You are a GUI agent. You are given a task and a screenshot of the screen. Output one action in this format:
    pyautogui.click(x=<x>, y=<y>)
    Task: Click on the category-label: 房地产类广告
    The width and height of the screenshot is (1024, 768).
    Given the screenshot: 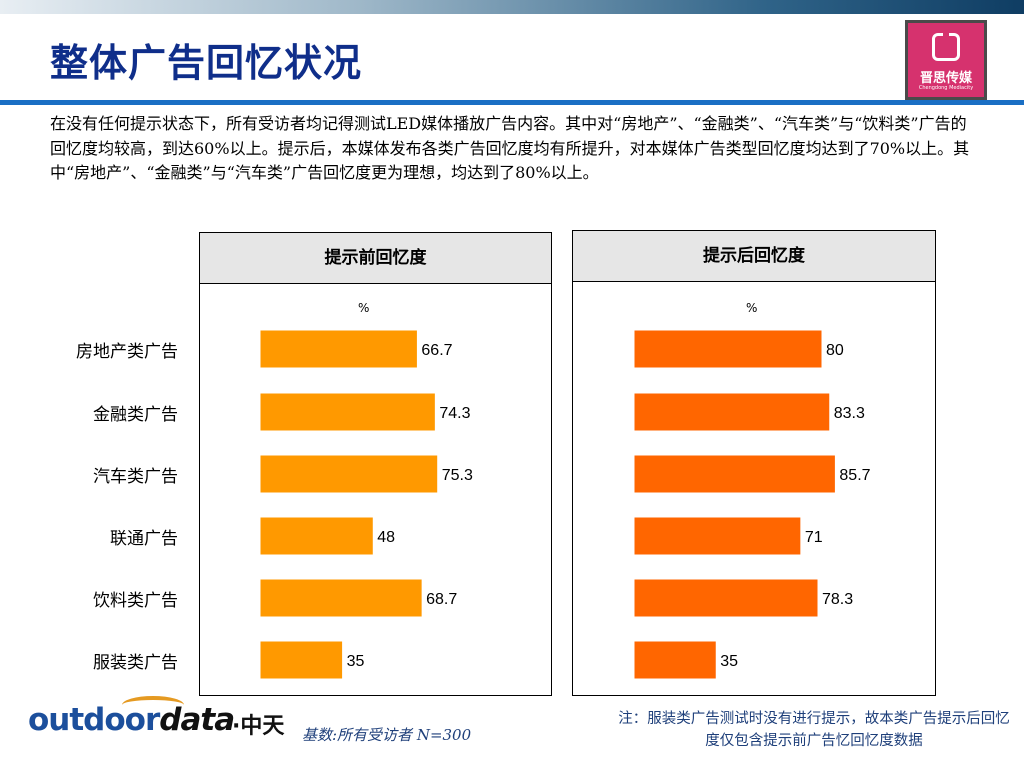 What is the action you would take?
    pyautogui.click(x=127, y=352)
    